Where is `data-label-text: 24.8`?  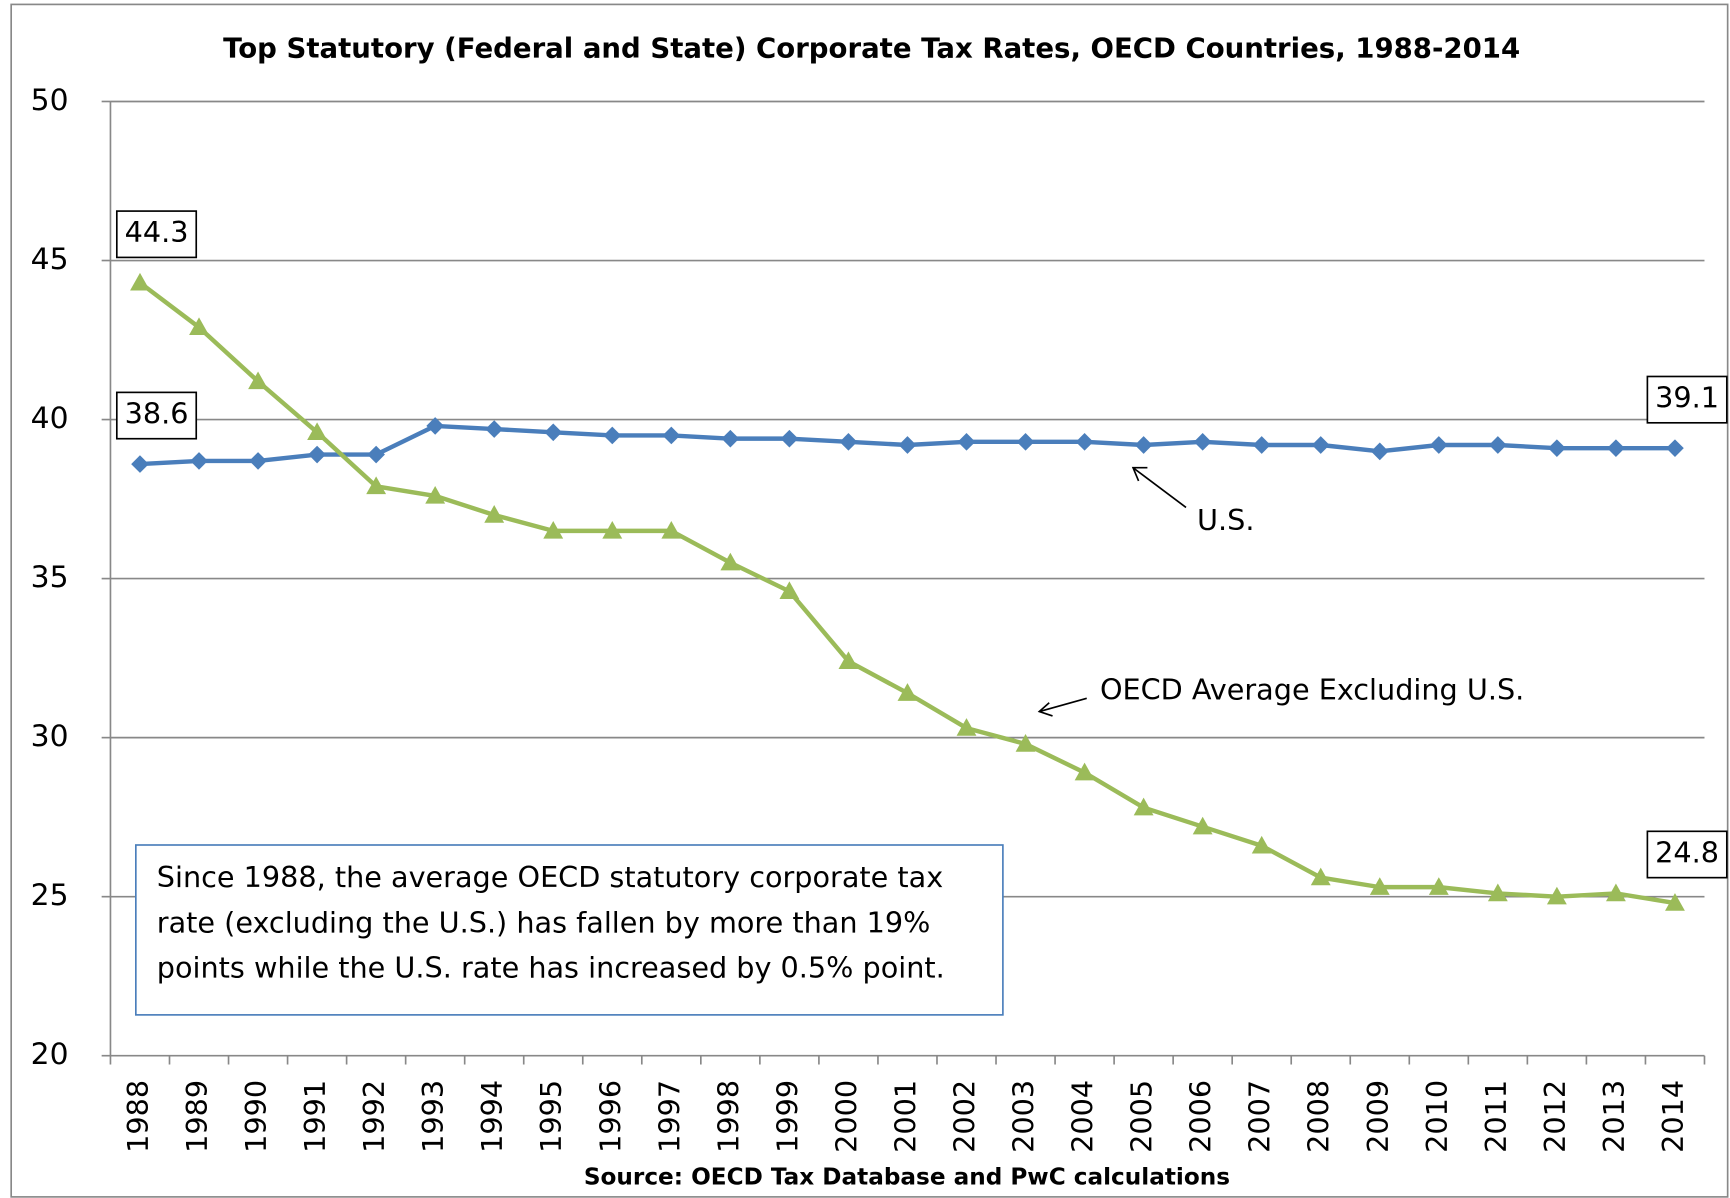 data-label-text: 24.8 is located at coordinates (1687, 852).